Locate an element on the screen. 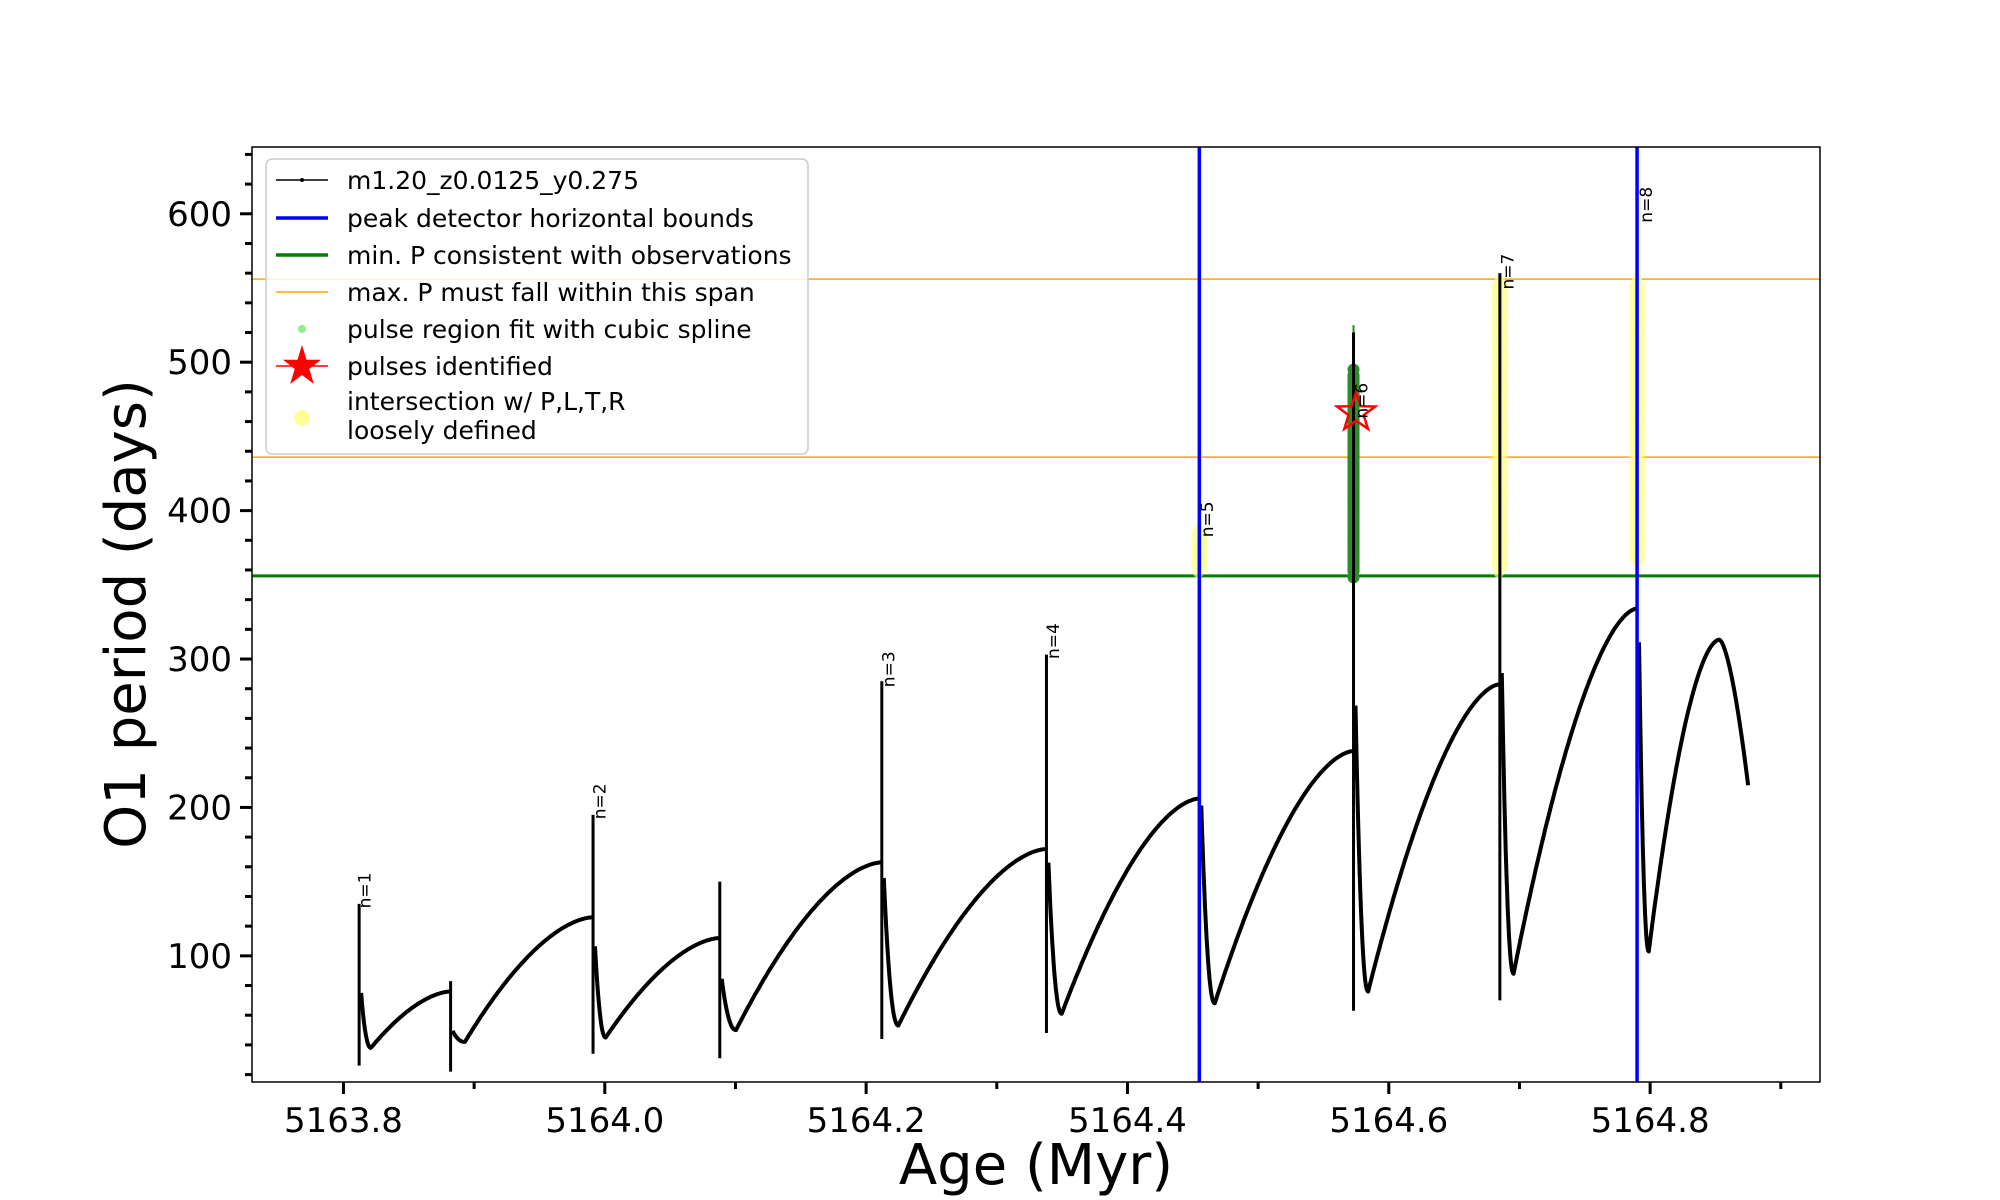 Image resolution: width=2000 pixels, height=1200 pixels. pulse-label-1: n=1 is located at coordinates (365, 891).